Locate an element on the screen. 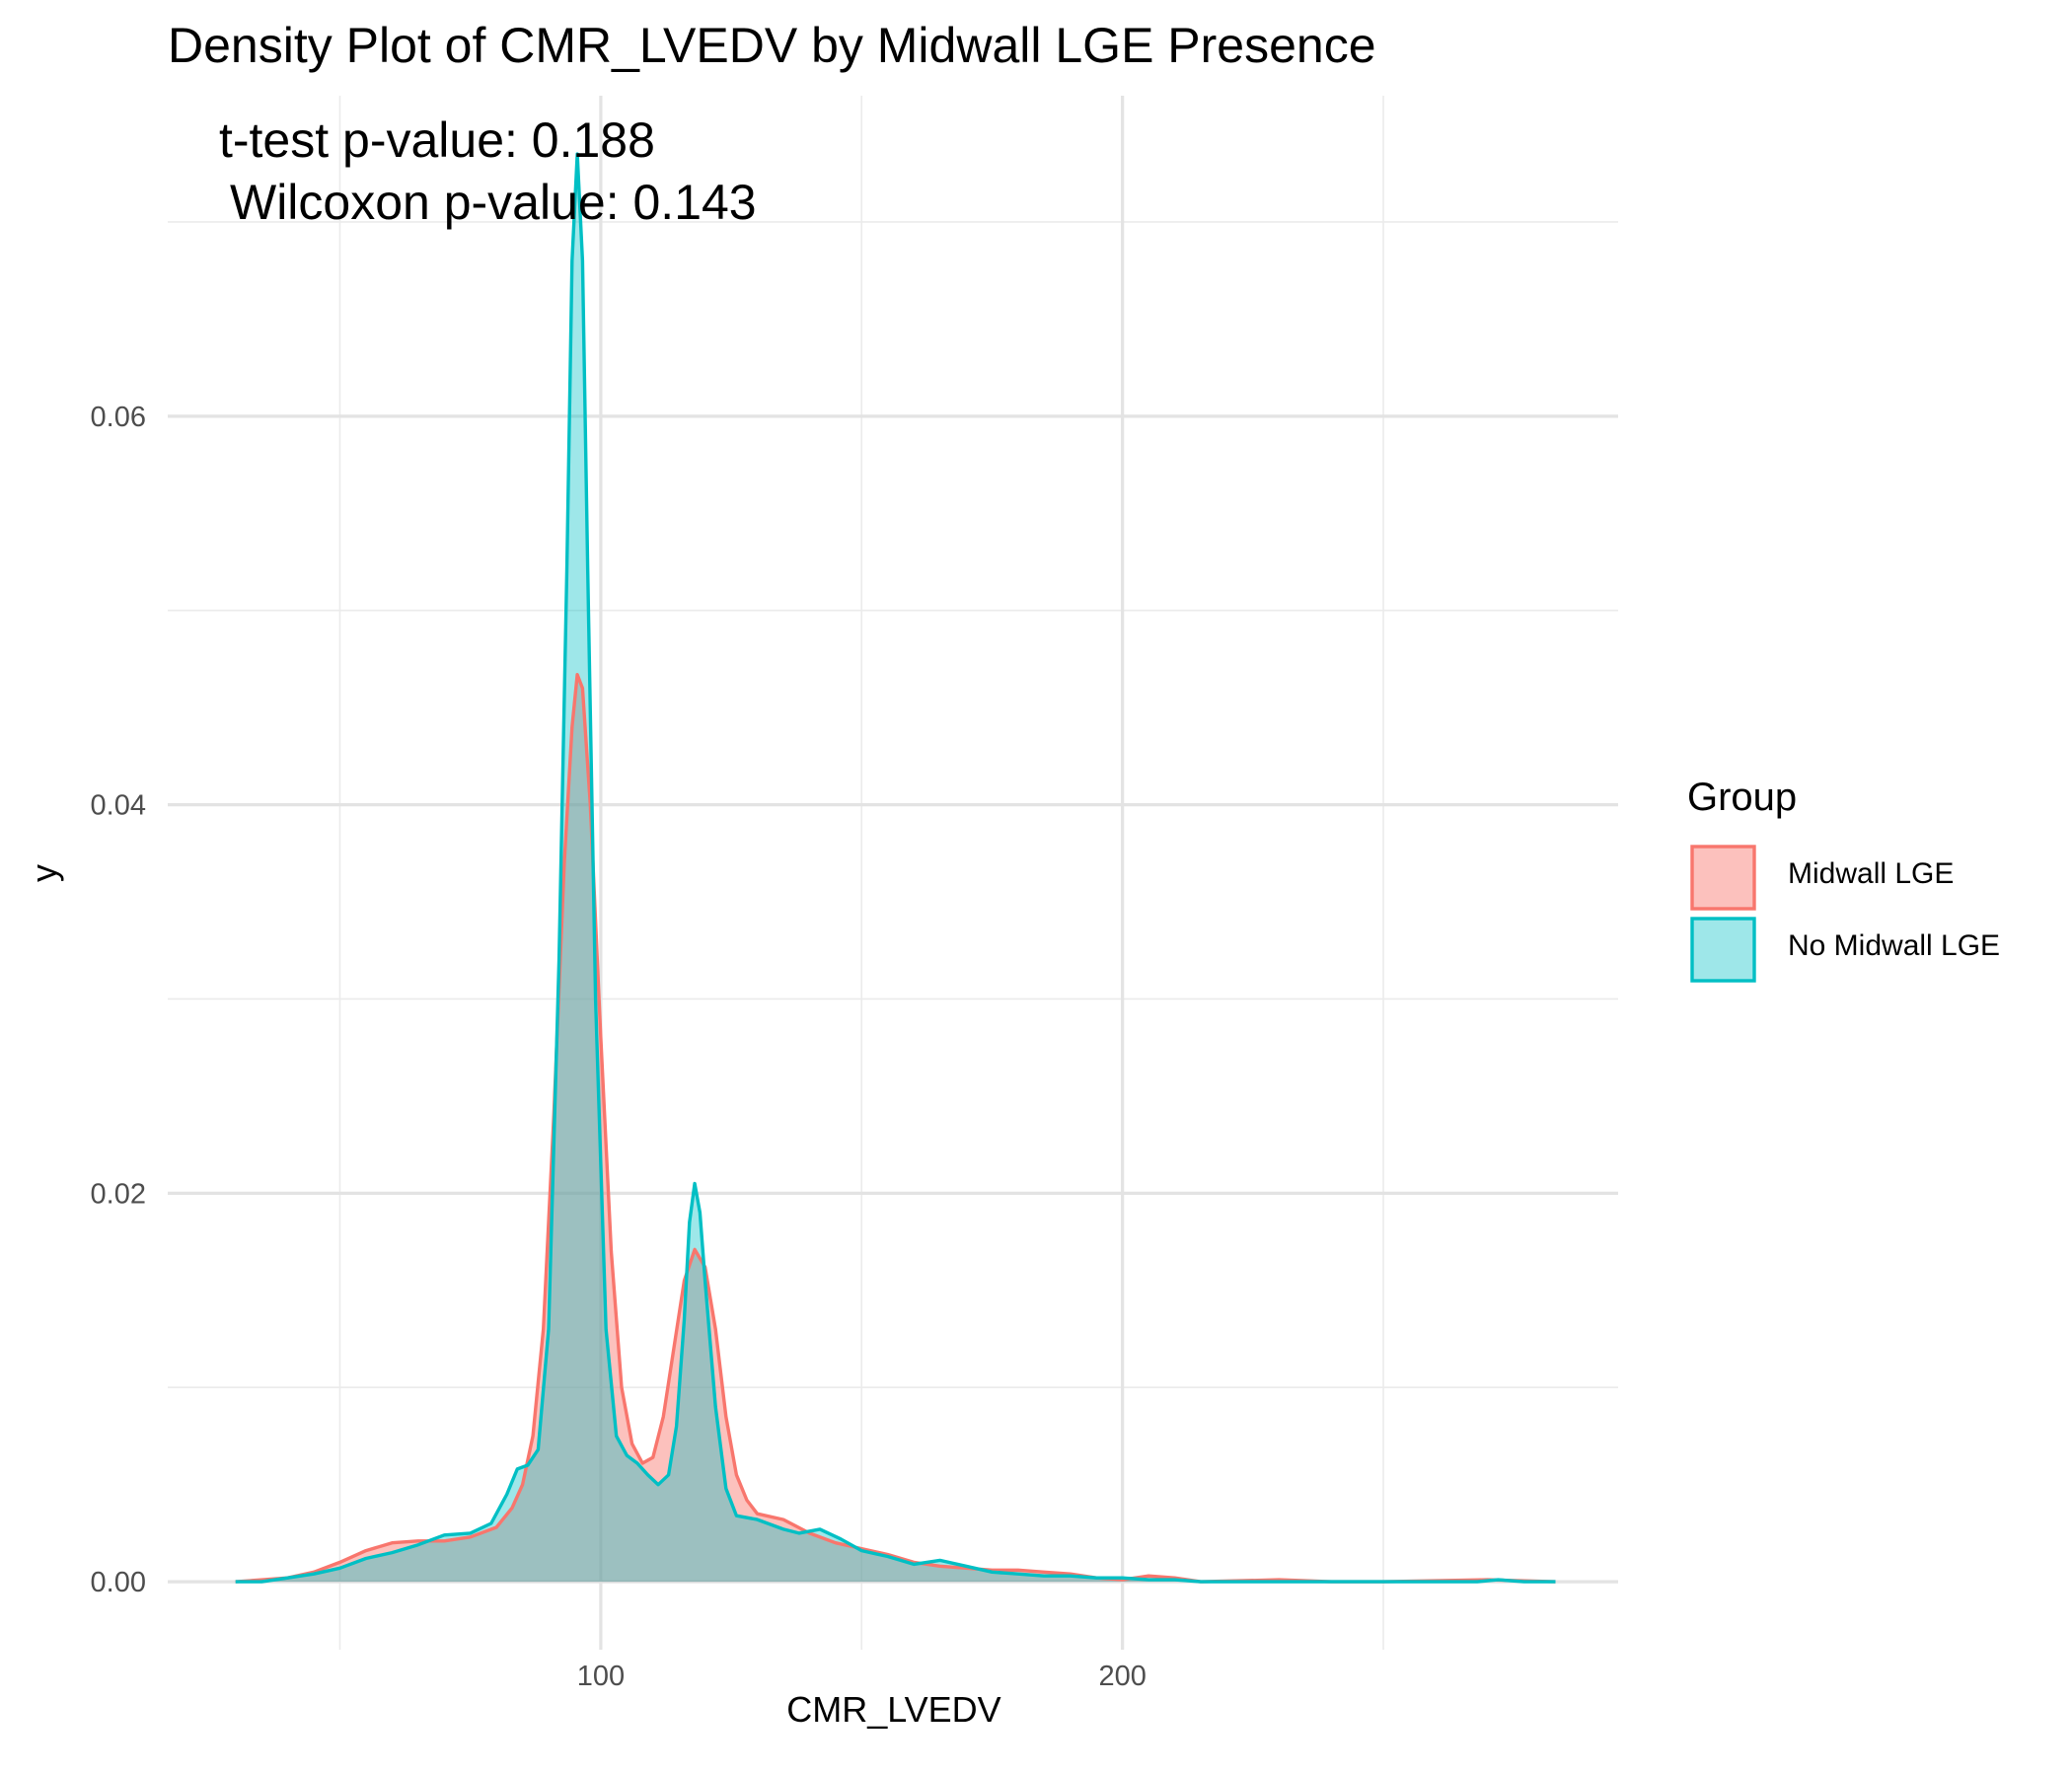 The width and height of the screenshot is (2072, 1776). legend-title: Group is located at coordinates (1742, 798).